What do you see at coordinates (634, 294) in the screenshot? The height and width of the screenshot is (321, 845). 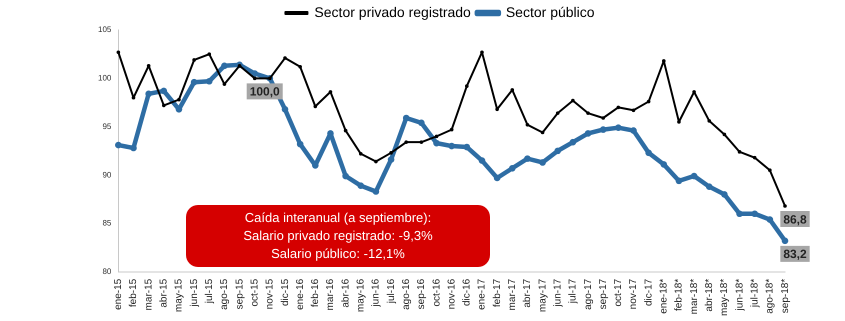 I see `x-tick-label: nov-17` at bounding box center [634, 294].